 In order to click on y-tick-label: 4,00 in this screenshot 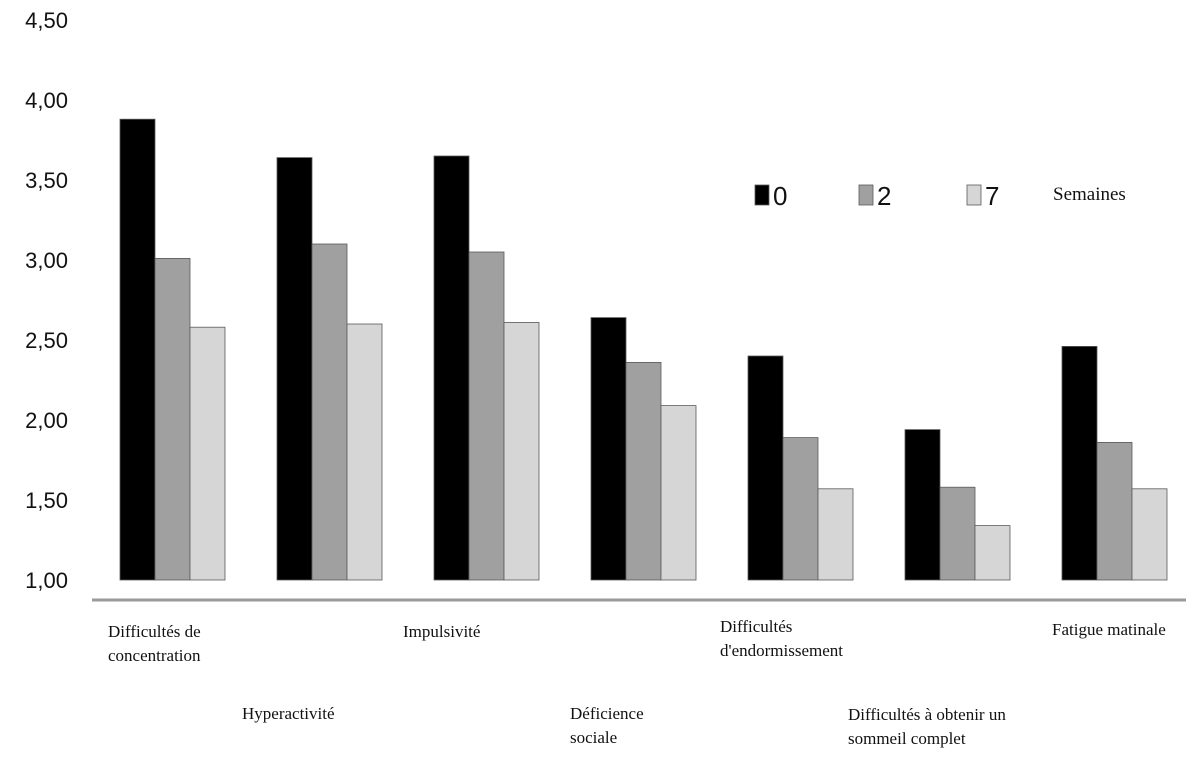, I will do `click(46, 100)`.